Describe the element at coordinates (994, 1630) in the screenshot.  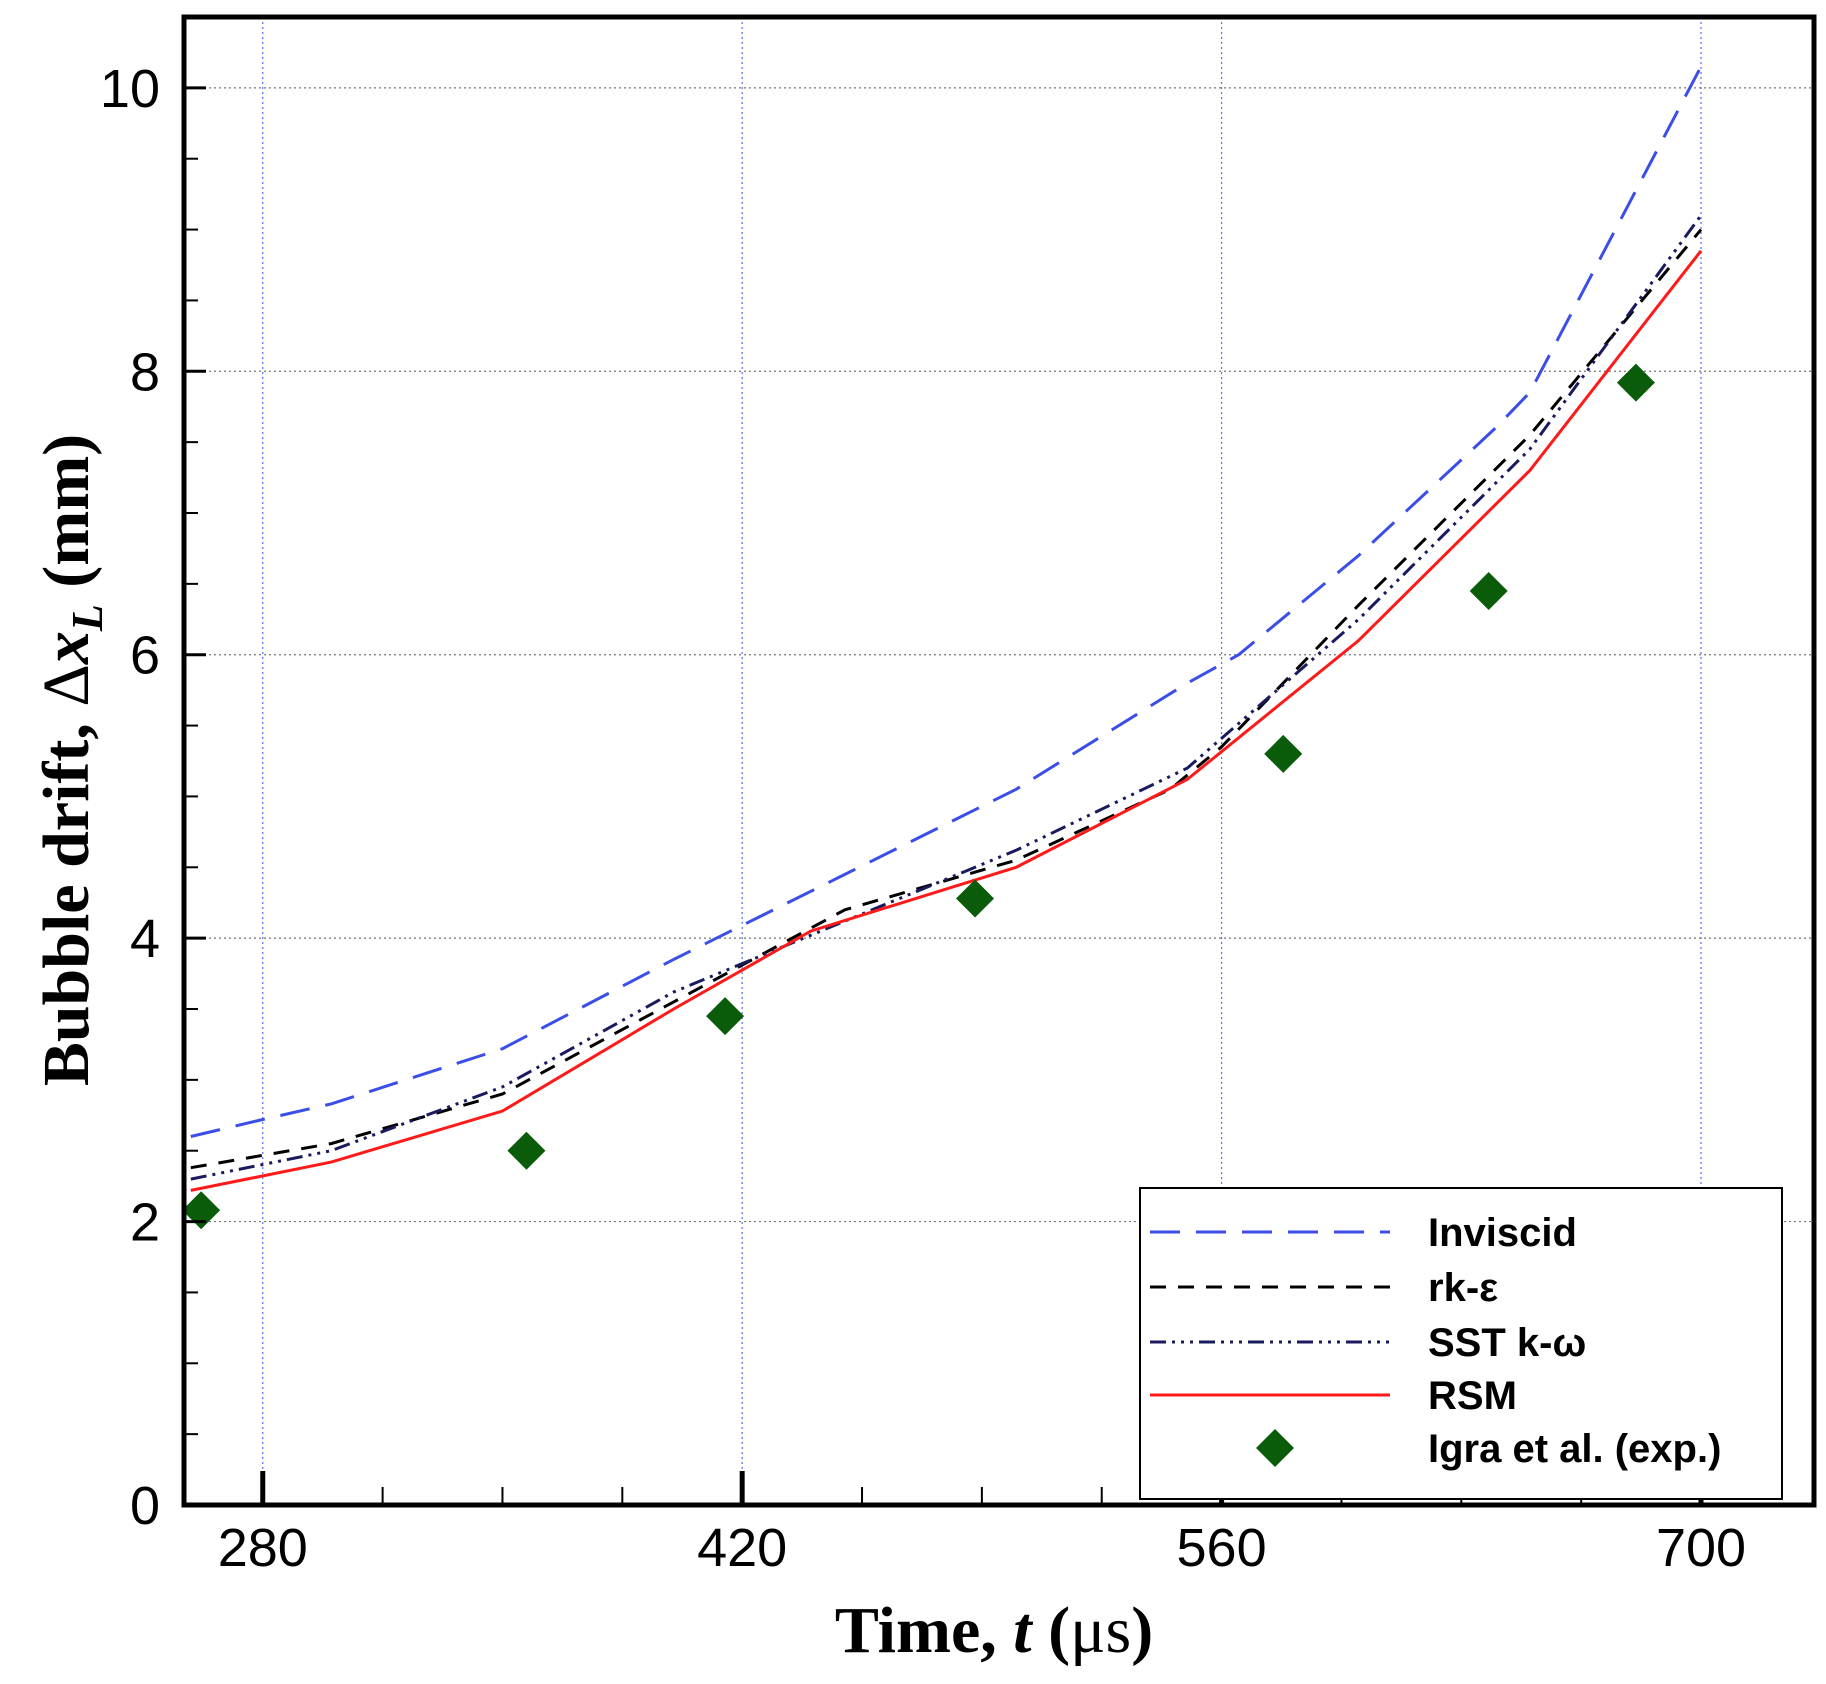
I see `x-axis-title: Time, t (μs)` at that location.